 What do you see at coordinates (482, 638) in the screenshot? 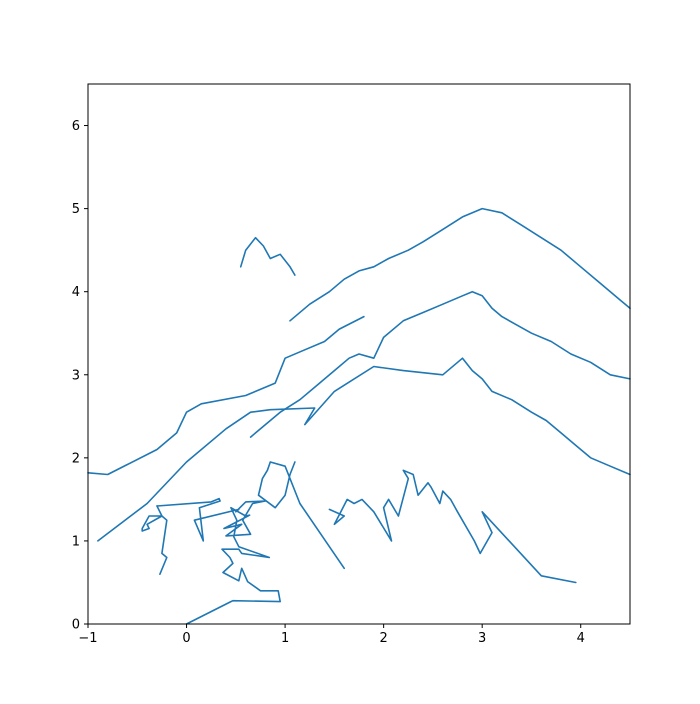
I see `x-tick-label: 3` at bounding box center [482, 638].